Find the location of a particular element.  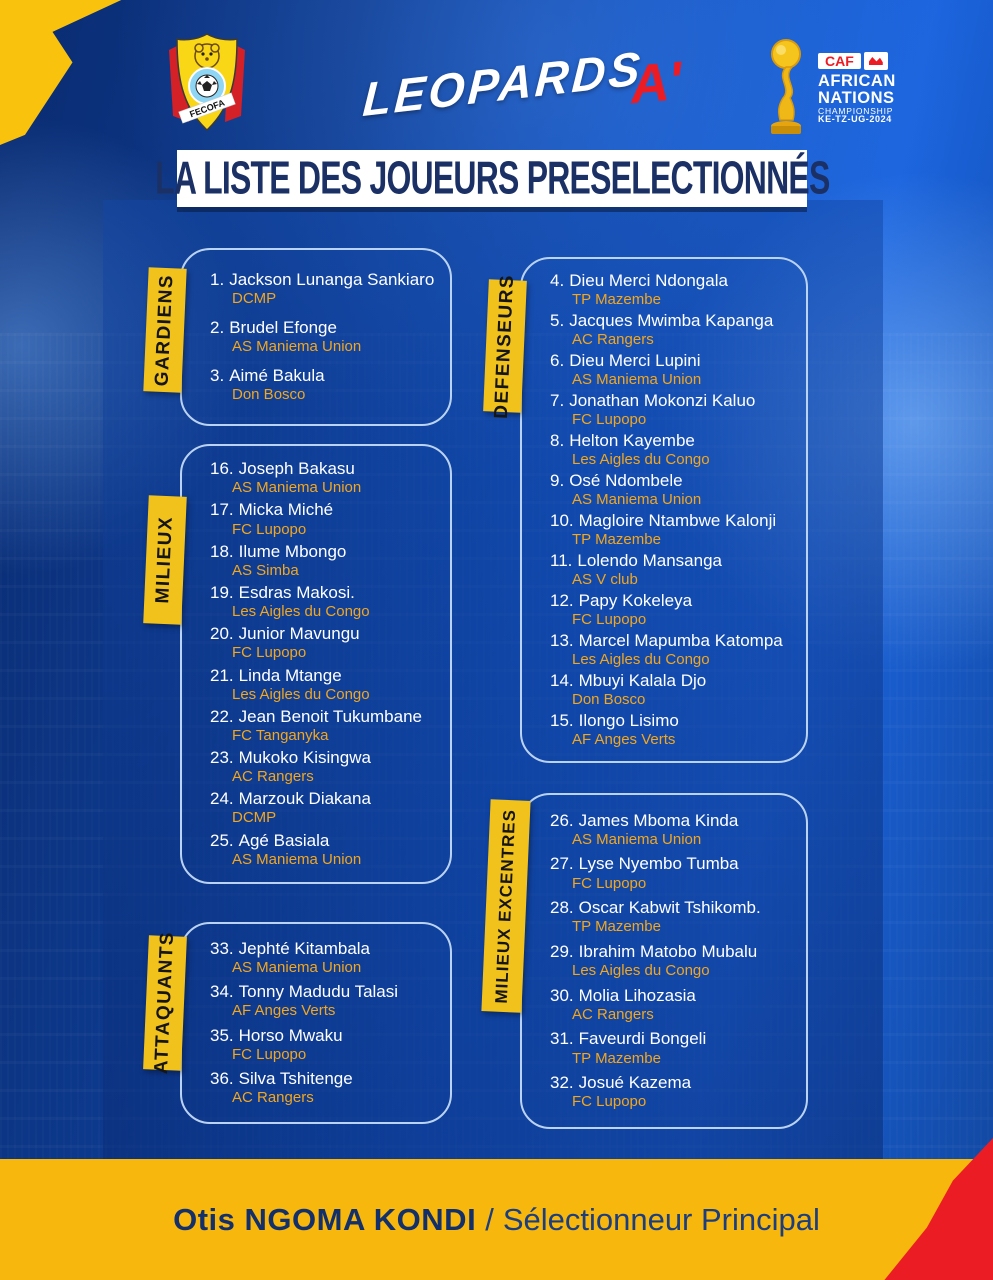

player-name-line: 14. Mbuyi Kalala Djo is located at coordinates (674, 681).